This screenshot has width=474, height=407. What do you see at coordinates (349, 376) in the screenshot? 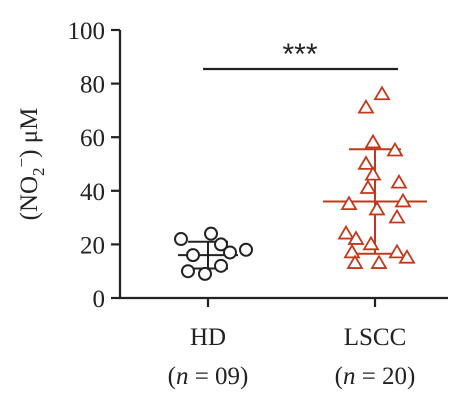
I see `n-label-lscc-n: n` at bounding box center [349, 376].